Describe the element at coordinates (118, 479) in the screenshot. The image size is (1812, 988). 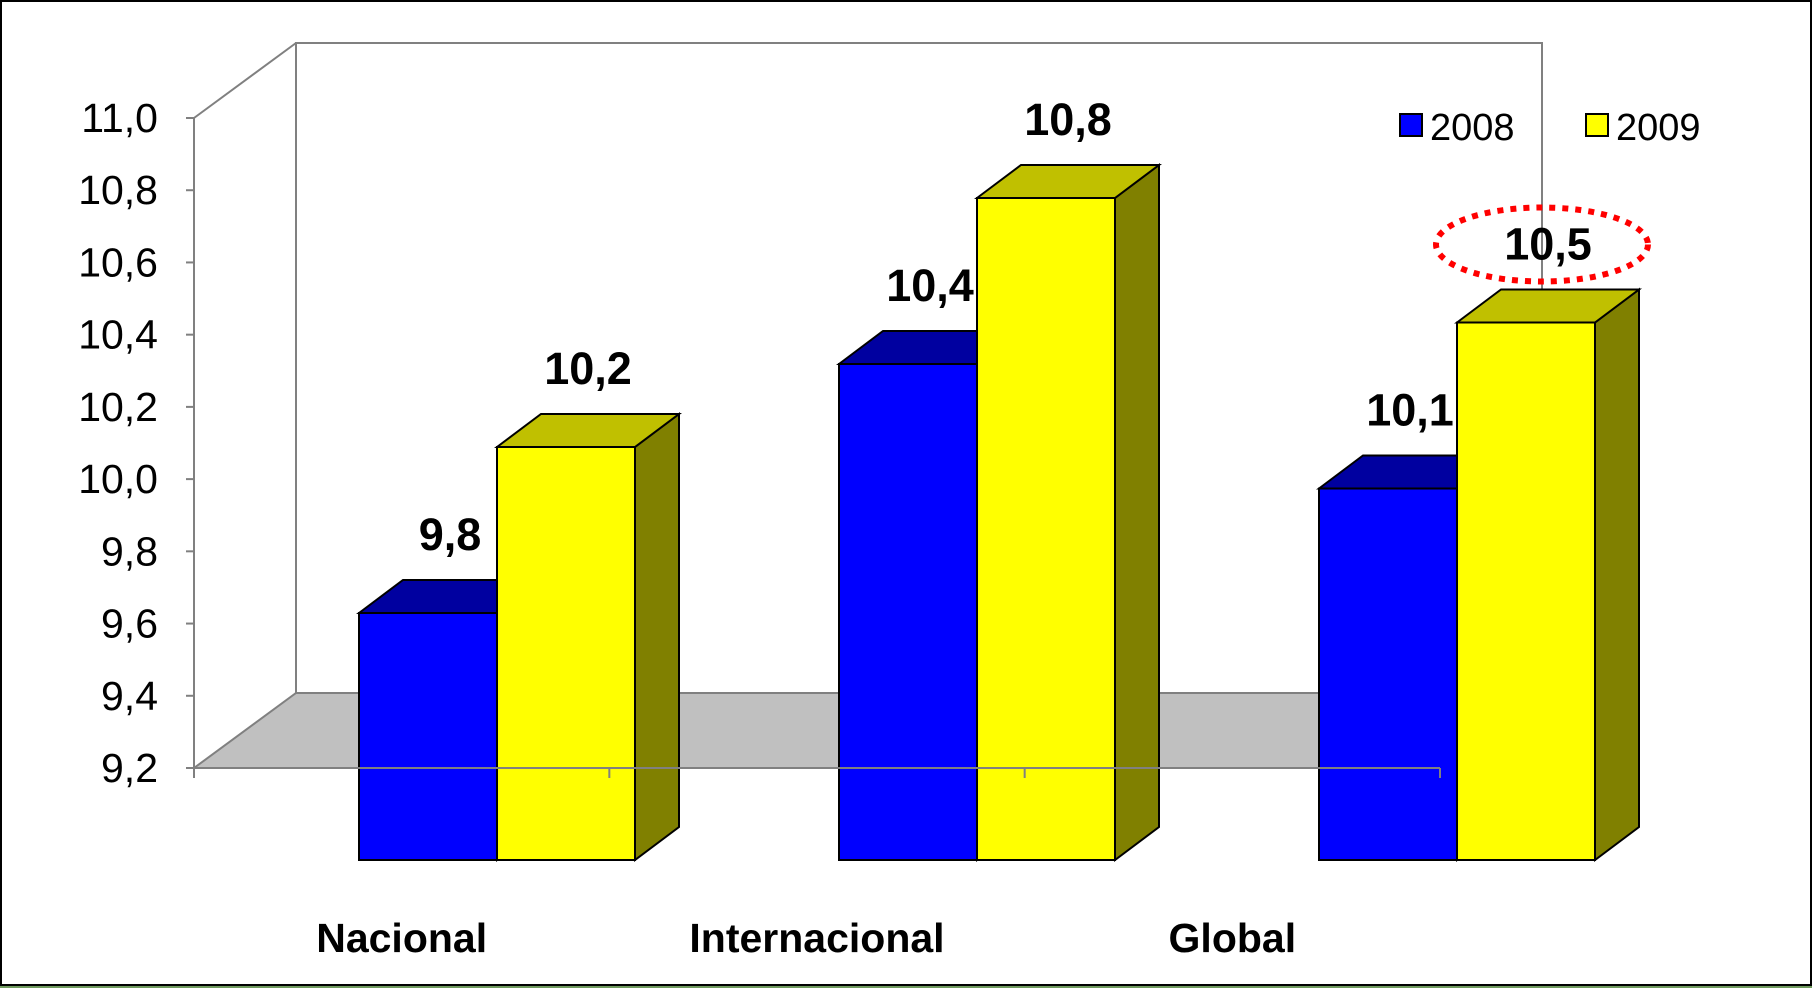
I see `y-tick-label: 10,0` at that location.